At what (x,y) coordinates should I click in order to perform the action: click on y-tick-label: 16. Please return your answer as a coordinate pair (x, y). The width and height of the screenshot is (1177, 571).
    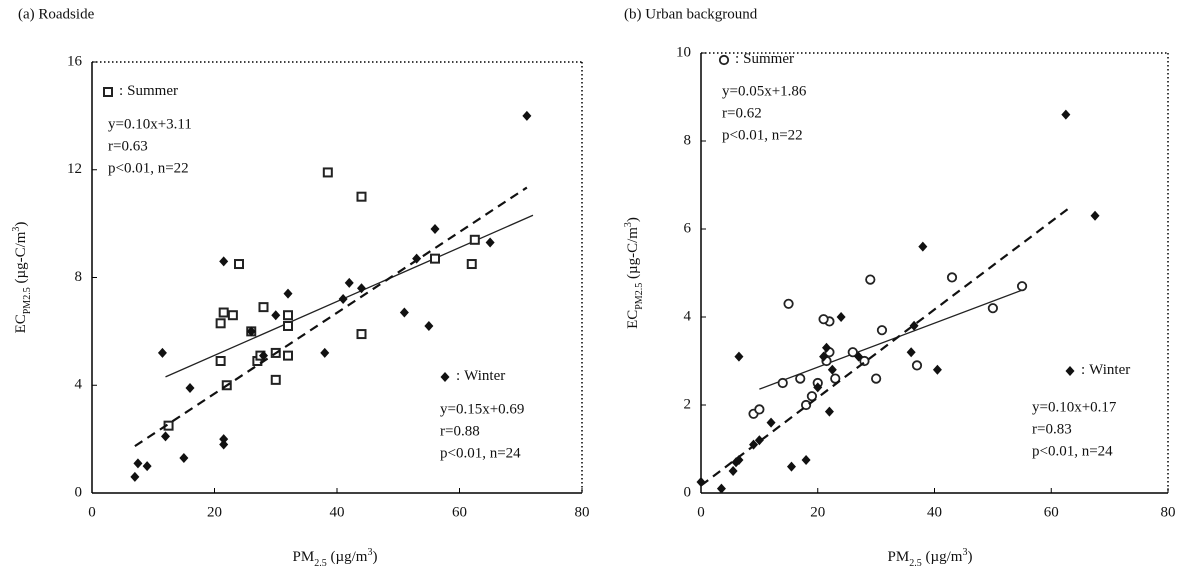
    Looking at the image, I should click on (75, 61).